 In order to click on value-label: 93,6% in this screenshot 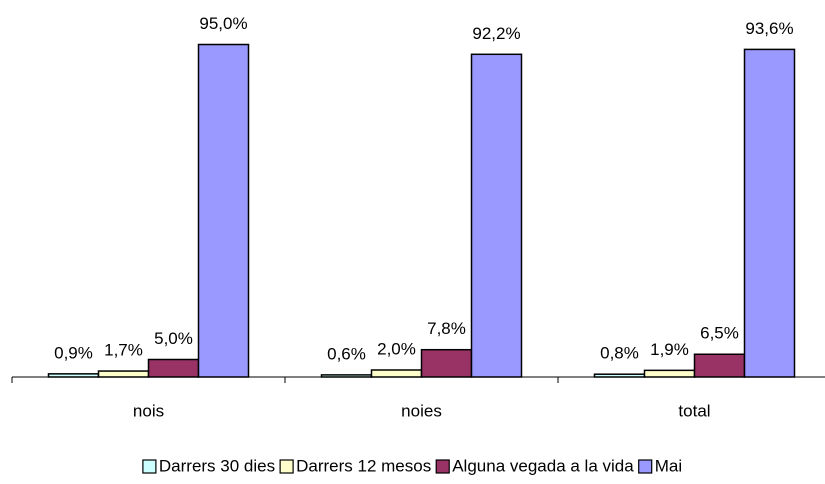, I will do `click(769, 28)`.